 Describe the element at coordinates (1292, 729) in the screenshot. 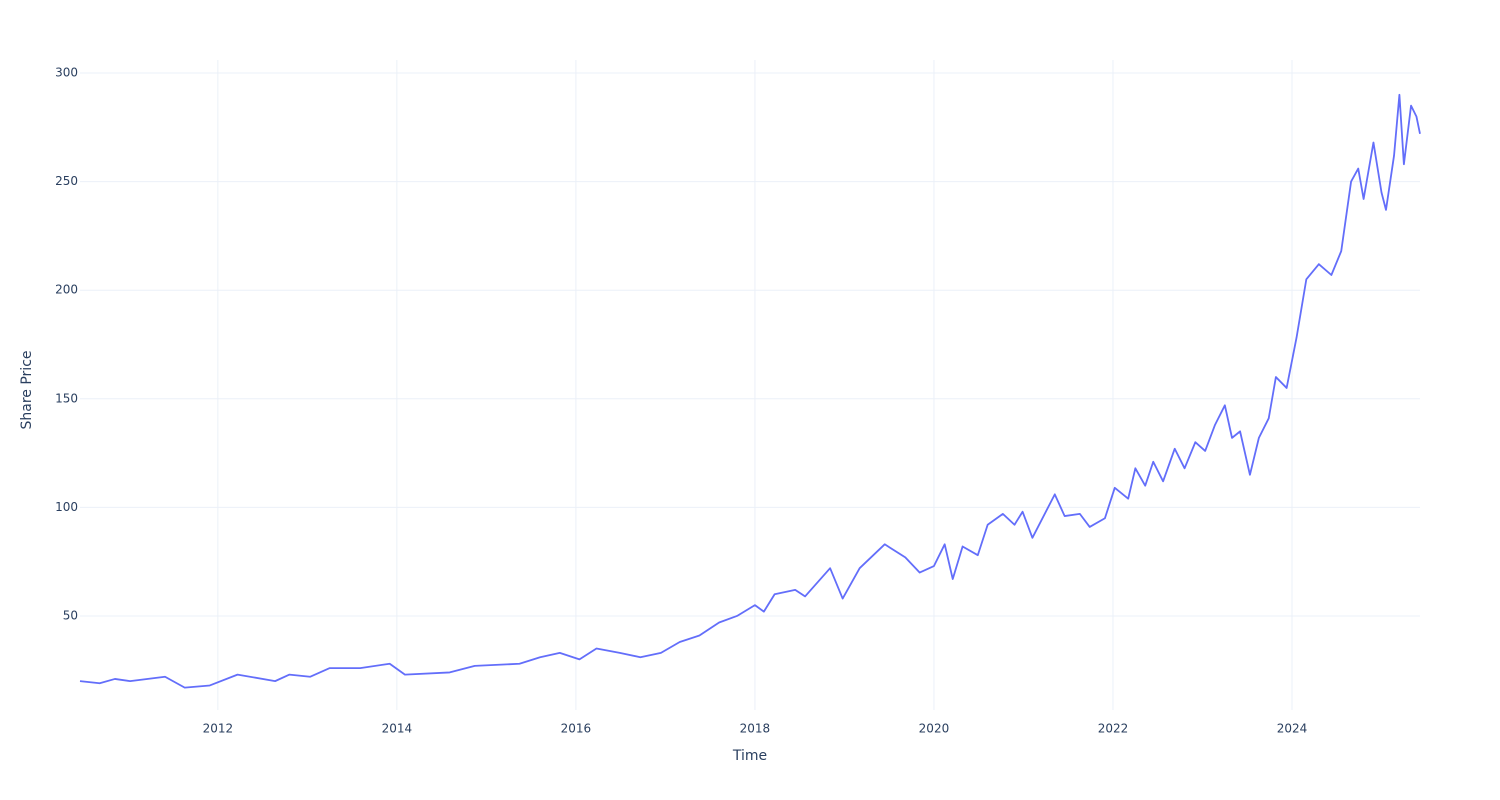

I see `x-tick-label: 2024` at that location.